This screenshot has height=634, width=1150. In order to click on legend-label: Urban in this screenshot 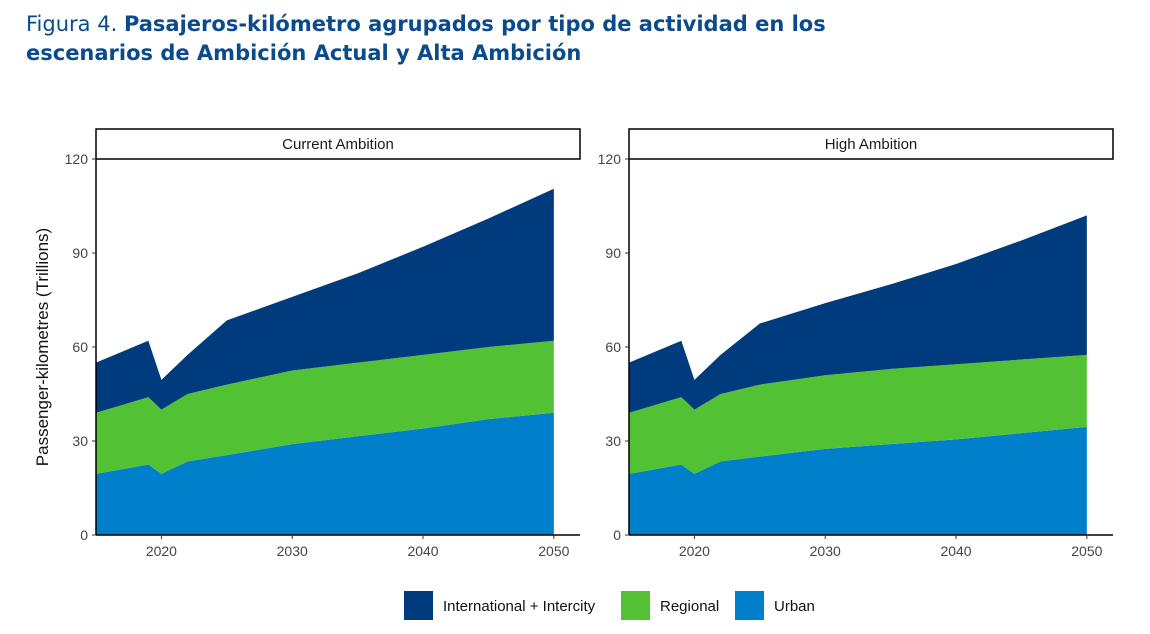, I will do `click(794, 606)`.